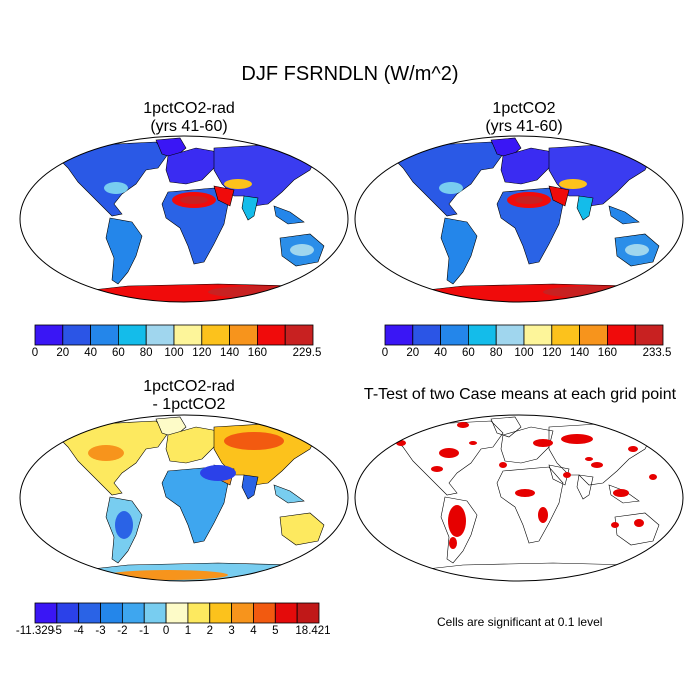 The image size is (700, 700). I want to click on namerica-patch, so click(451, 188).